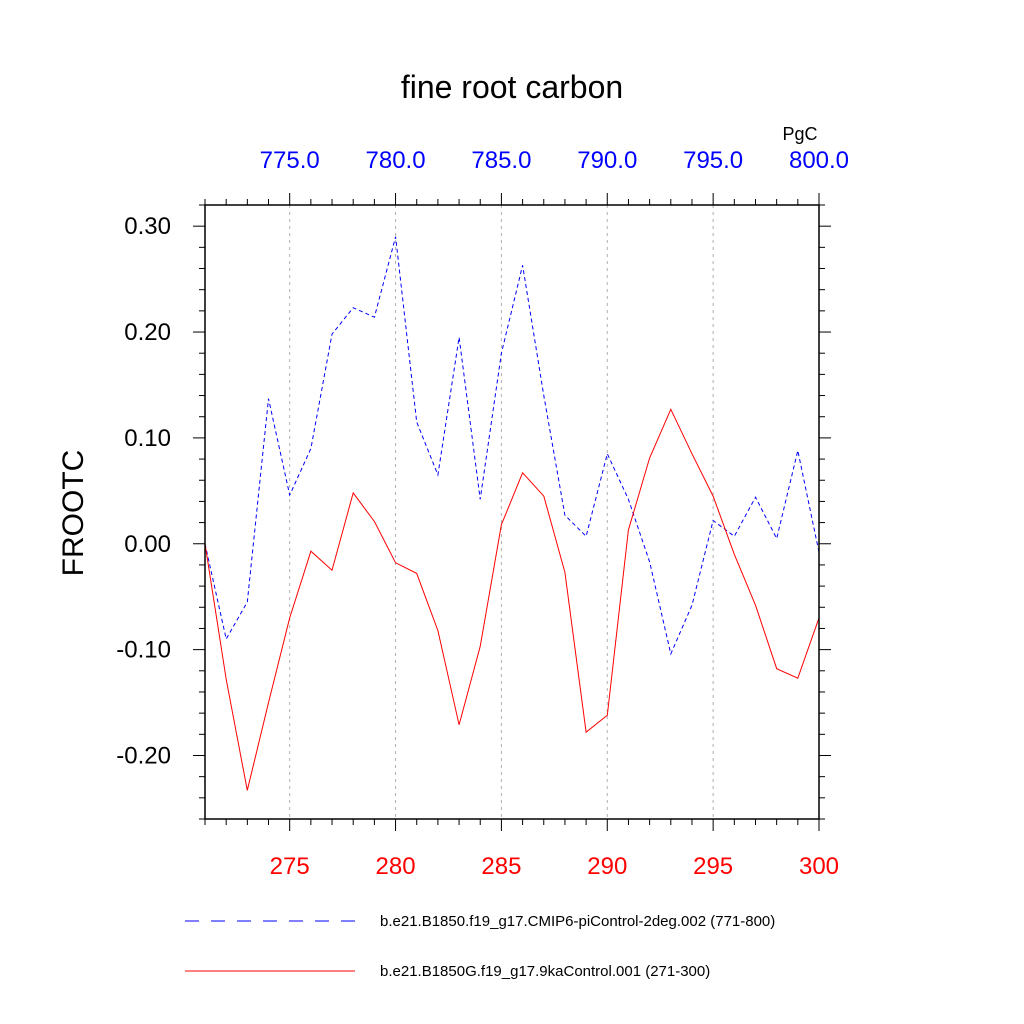  I want to click on x-top-tick-label: 785.0, so click(501, 160).